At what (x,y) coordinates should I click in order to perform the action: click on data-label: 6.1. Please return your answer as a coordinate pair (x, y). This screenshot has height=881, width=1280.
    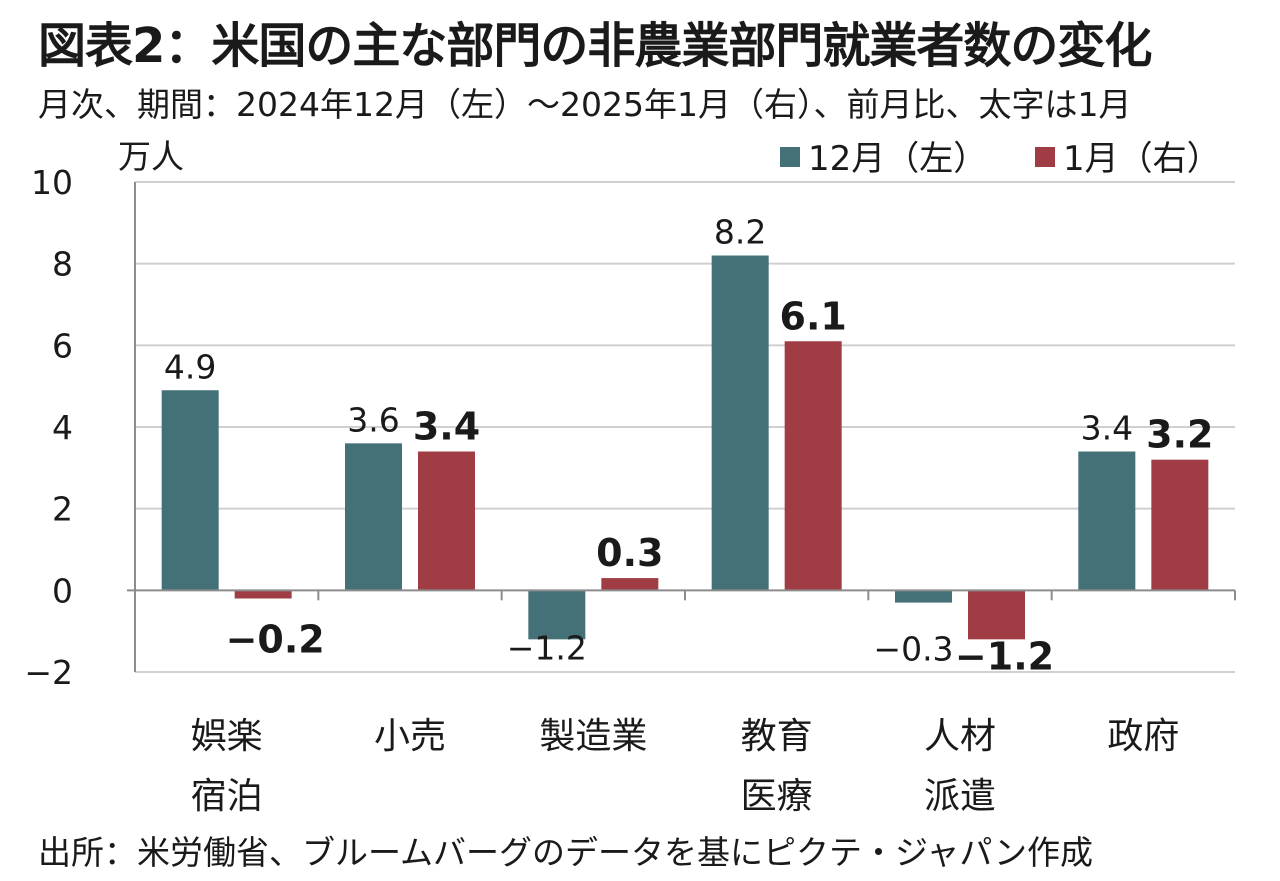
    Looking at the image, I should click on (813, 316).